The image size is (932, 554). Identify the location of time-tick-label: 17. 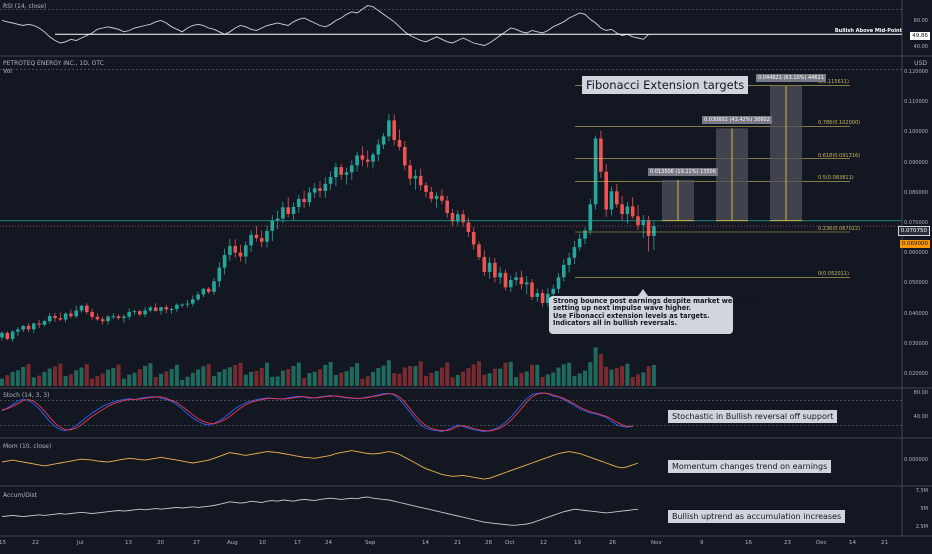
(297, 543).